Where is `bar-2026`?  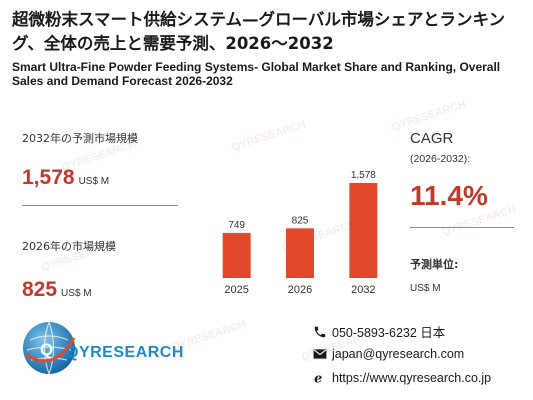
bar-2026 is located at coordinates (300, 253).